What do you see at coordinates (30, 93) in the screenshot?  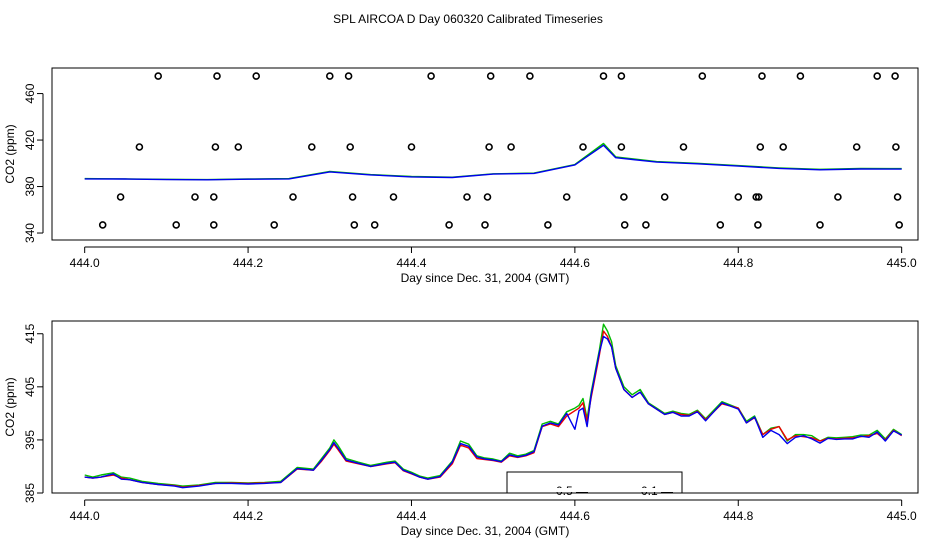 I see `top-y-tick-label: 460` at bounding box center [30, 93].